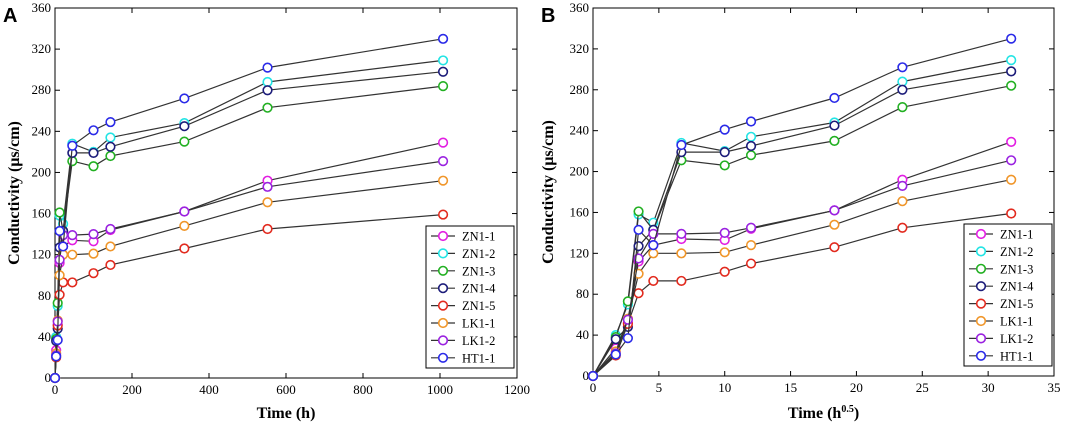 The height and width of the screenshot is (425, 1072). What do you see at coordinates (724, 387) in the screenshot?
I see `x-tick-label: 10` at bounding box center [724, 387].